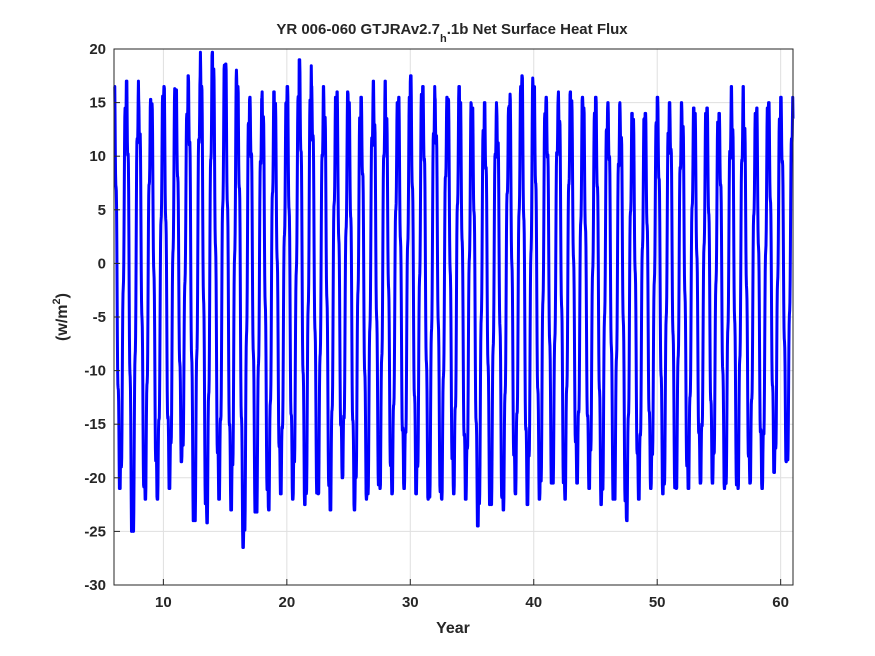 Image resolution: width=875 pixels, height=656 pixels. What do you see at coordinates (453, 628) in the screenshot?
I see `x-axis-label: Year` at bounding box center [453, 628].